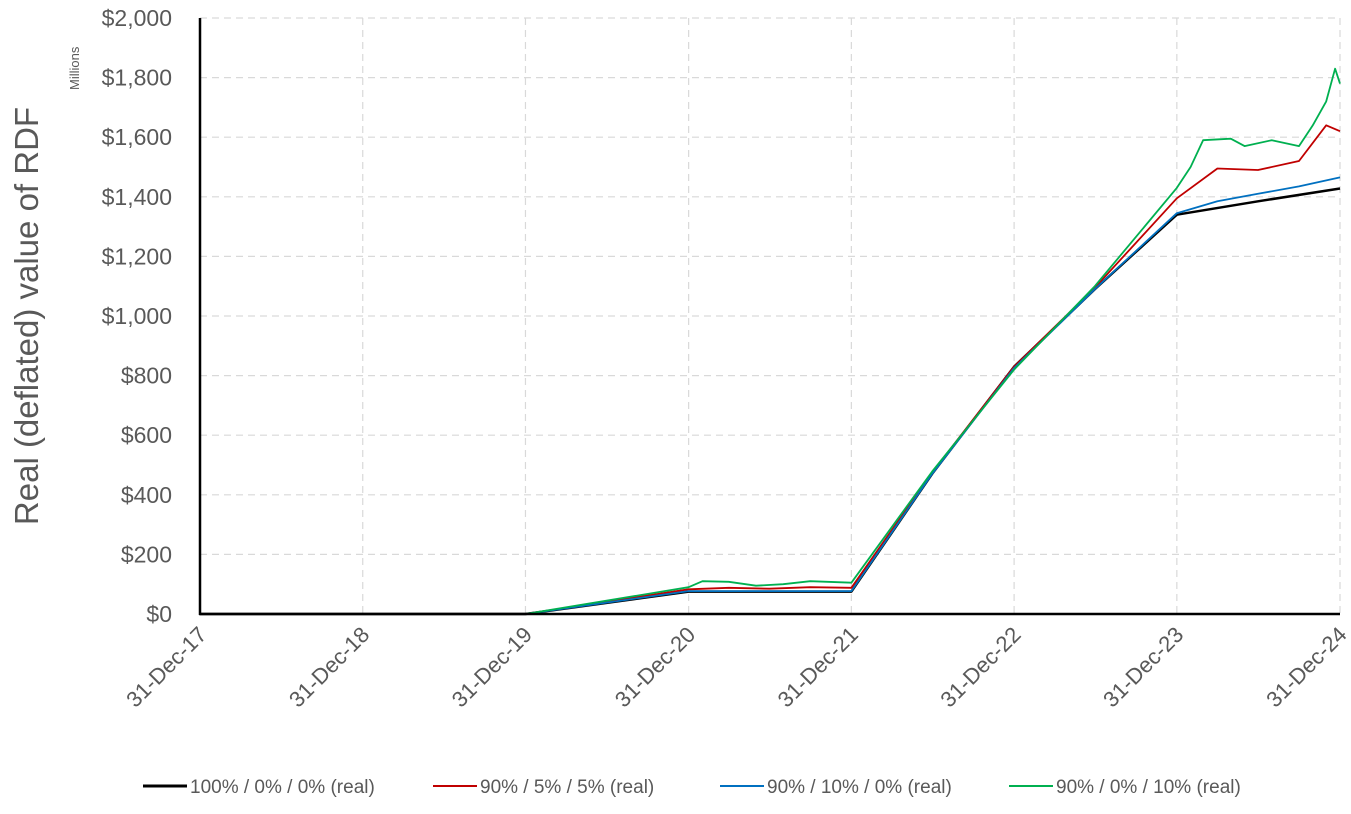 The image size is (1351, 814). Describe the element at coordinates (818, 667) in the screenshot. I see `x-tick-label: 31-Dec-21` at that location.